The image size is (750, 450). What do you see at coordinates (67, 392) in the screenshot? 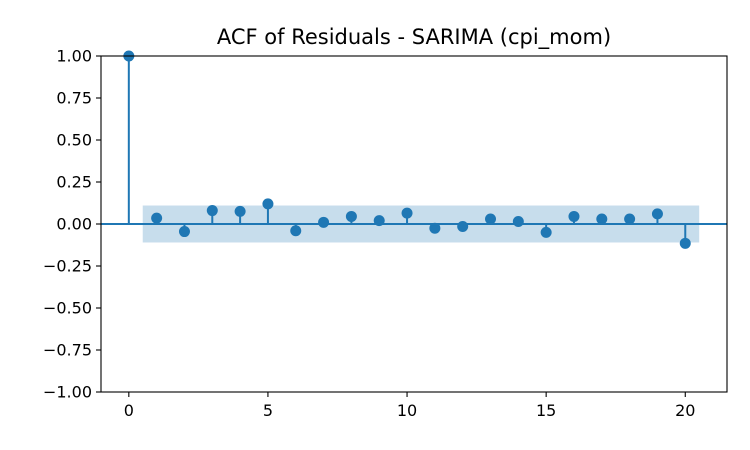
I see `y-tick-label: −1.00` at bounding box center [67, 392].